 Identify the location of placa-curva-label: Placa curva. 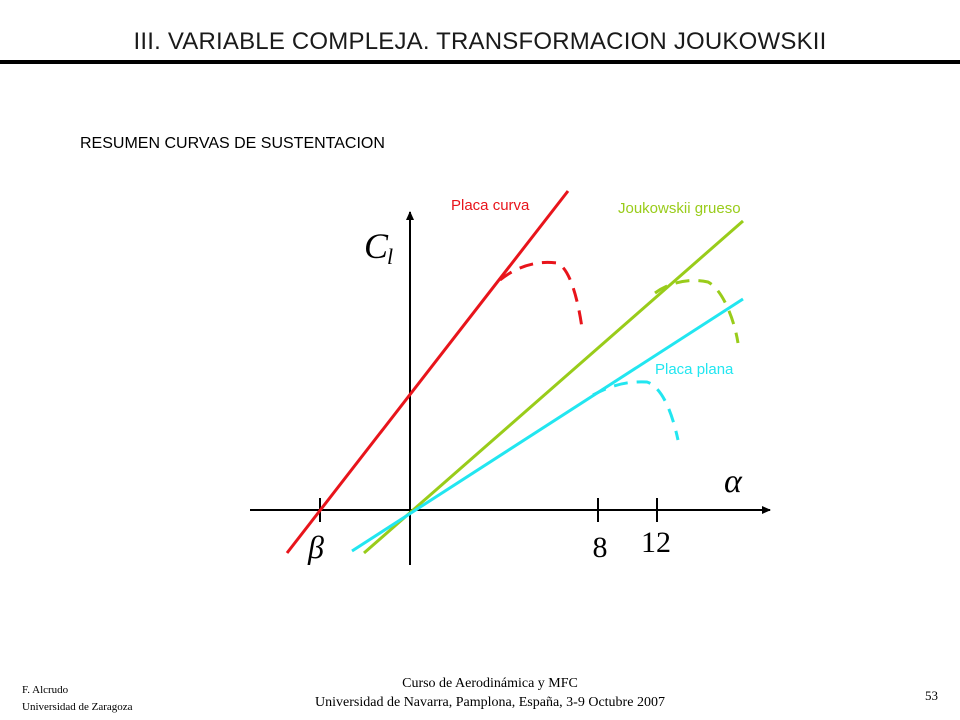
(490, 205).